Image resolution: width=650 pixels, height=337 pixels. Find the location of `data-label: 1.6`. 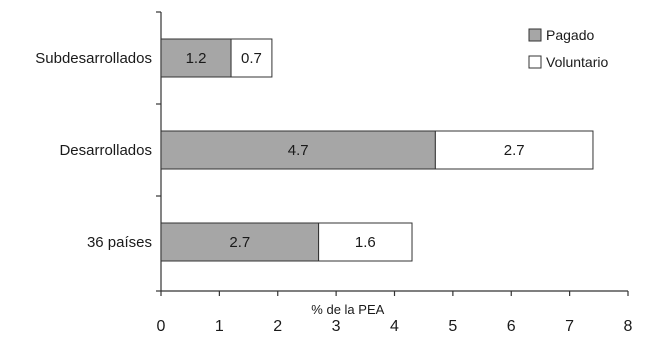

data-label: 1.6 is located at coordinates (365, 242).